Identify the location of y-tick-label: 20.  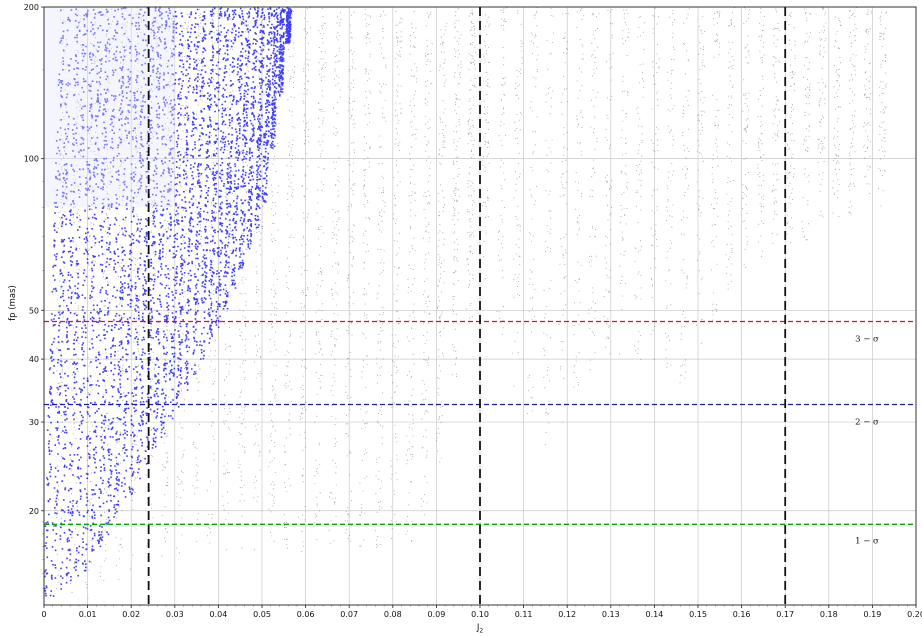
(34, 511).